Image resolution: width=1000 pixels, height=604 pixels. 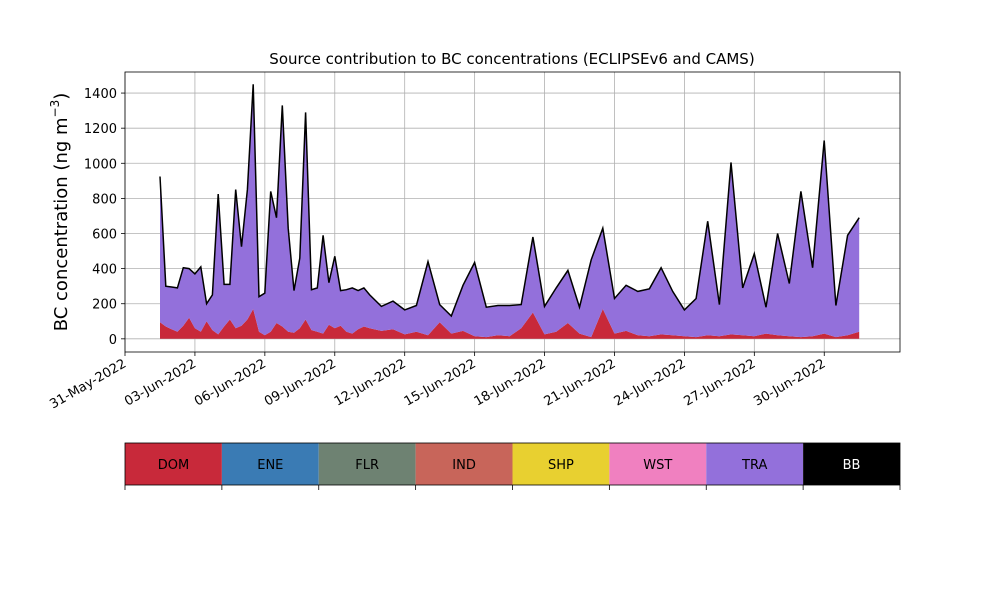 What do you see at coordinates (510, 382) in the screenshot?
I see `x-tick-label: 18-Jun-2022` at bounding box center [510, 382].